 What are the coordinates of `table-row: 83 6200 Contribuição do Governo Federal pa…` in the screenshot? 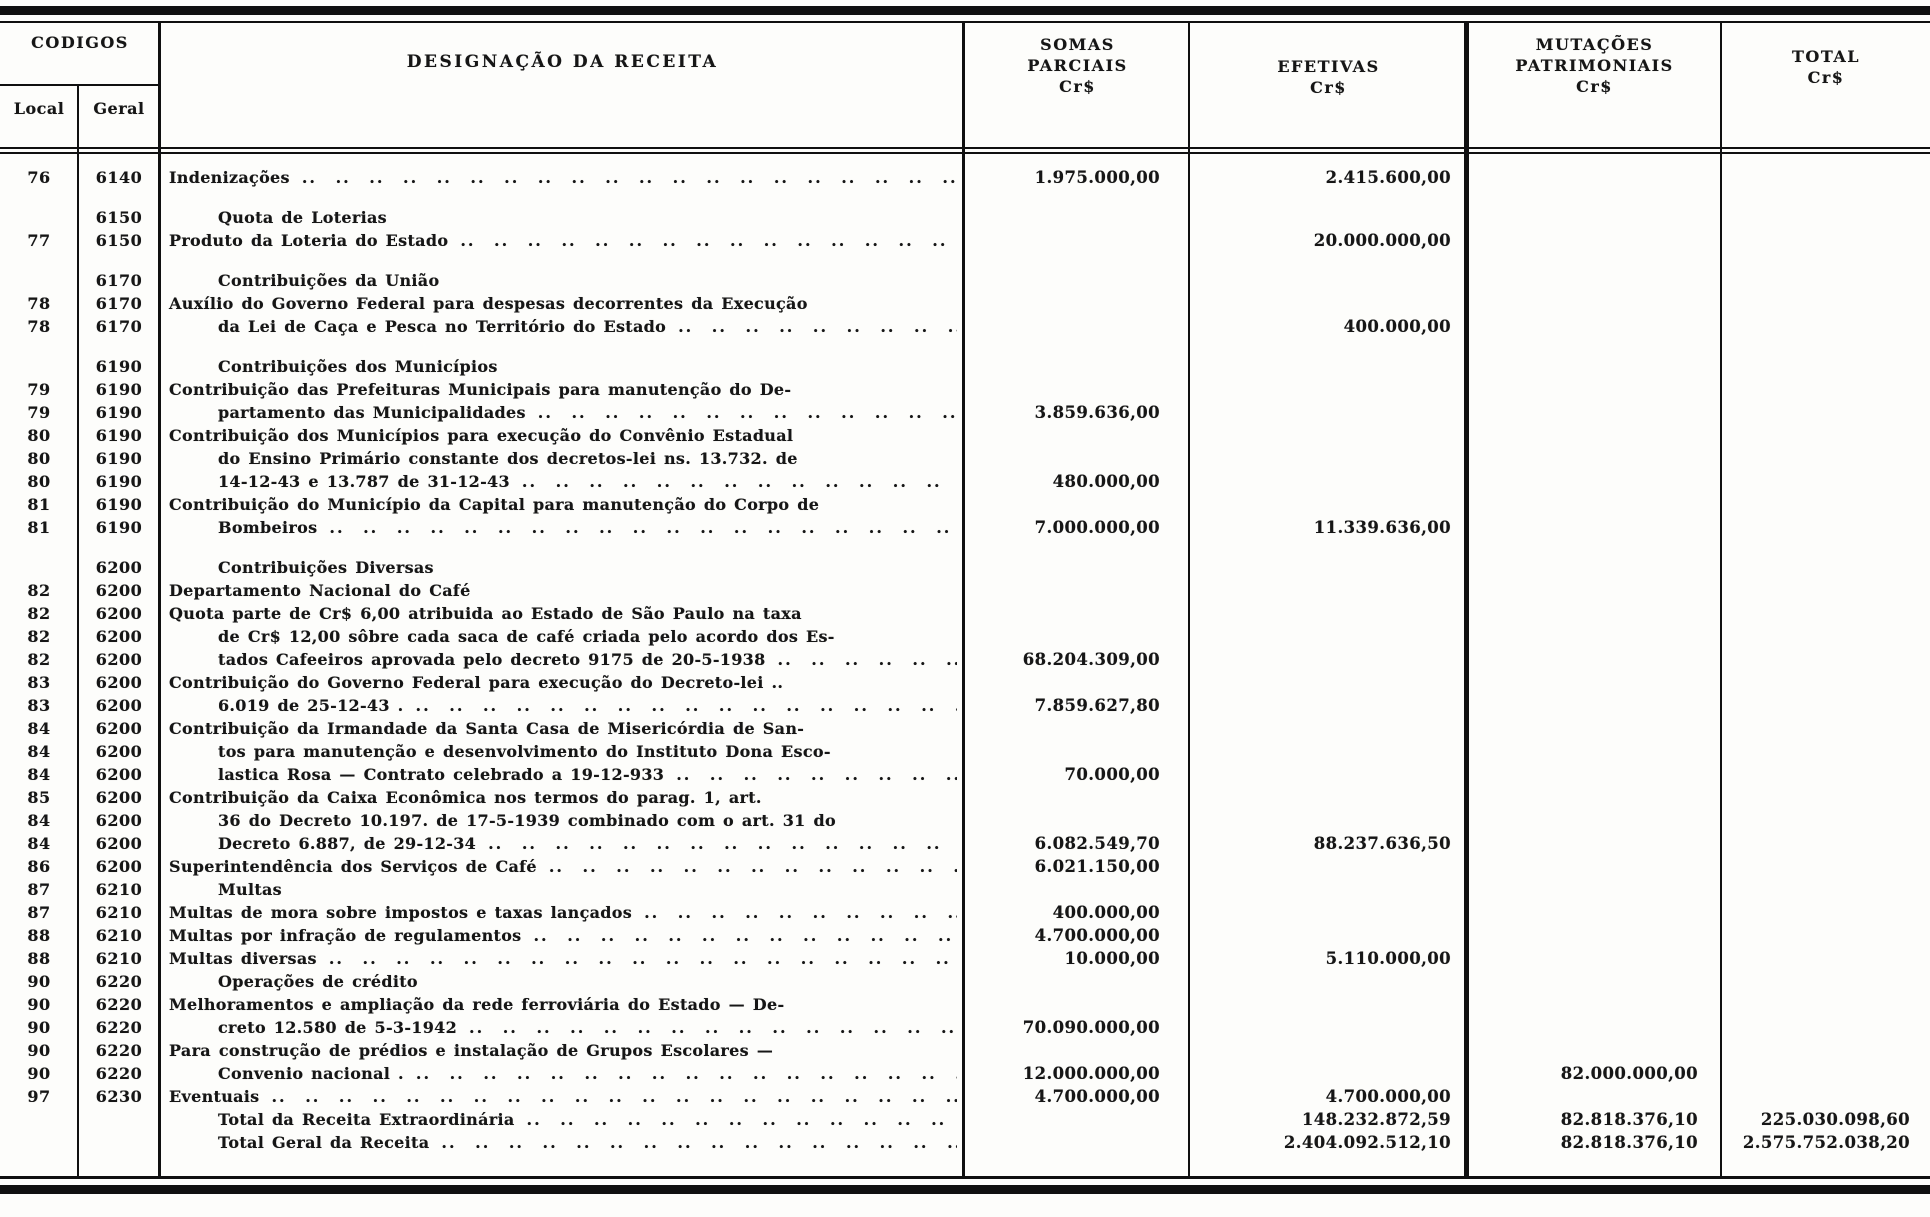 It's located at (965, 682).